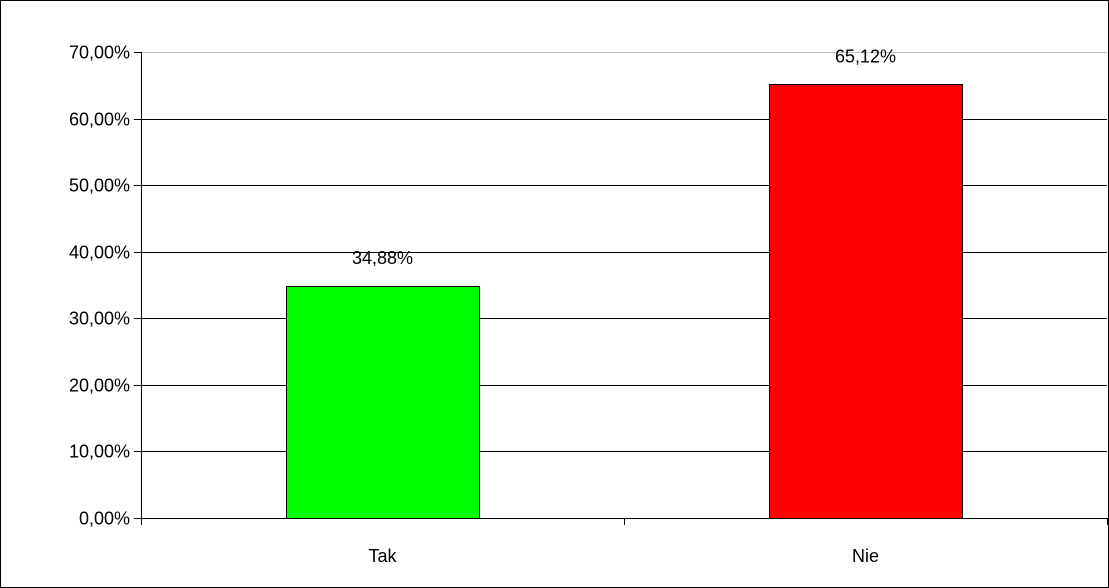  Describe the element at coordinates (383, 402) in the screenshot. I see `bar-tak` at that location.